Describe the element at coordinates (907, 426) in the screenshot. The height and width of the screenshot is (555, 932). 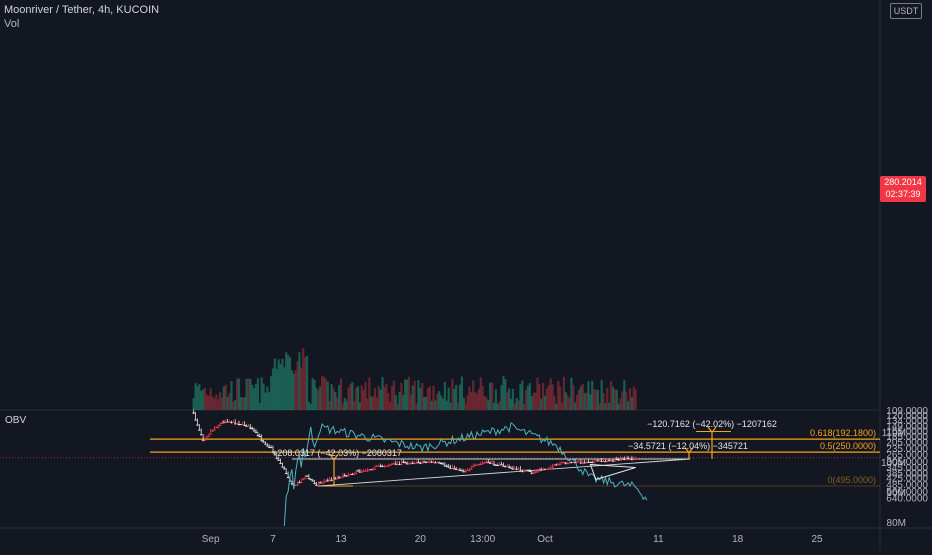
I see `price-axis-tick: 149.0000` at that location.